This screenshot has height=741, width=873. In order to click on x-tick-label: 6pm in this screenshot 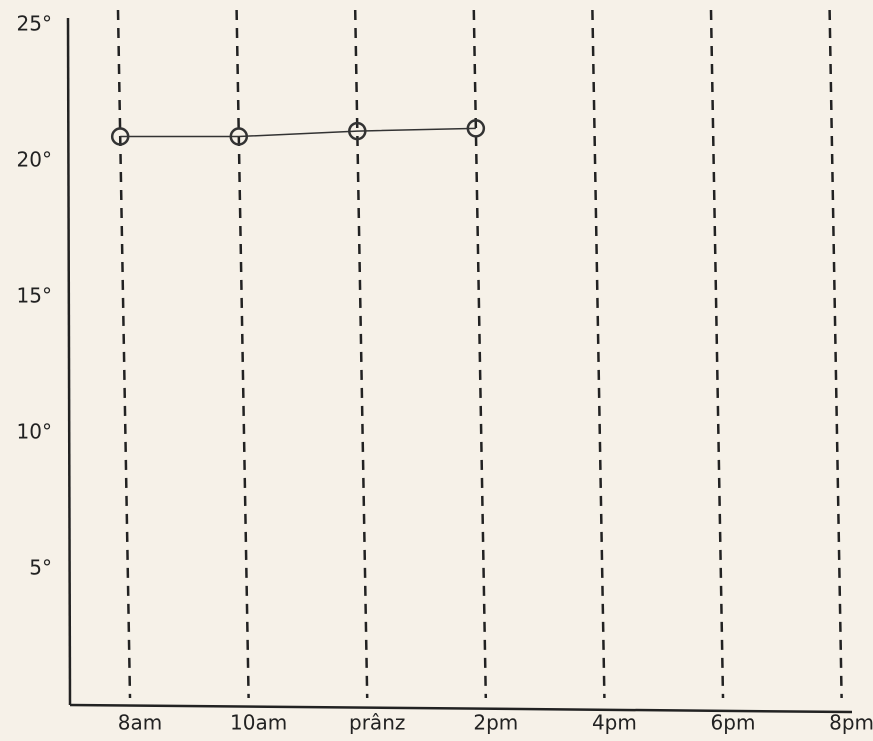, I will do `click(733, 723)`.